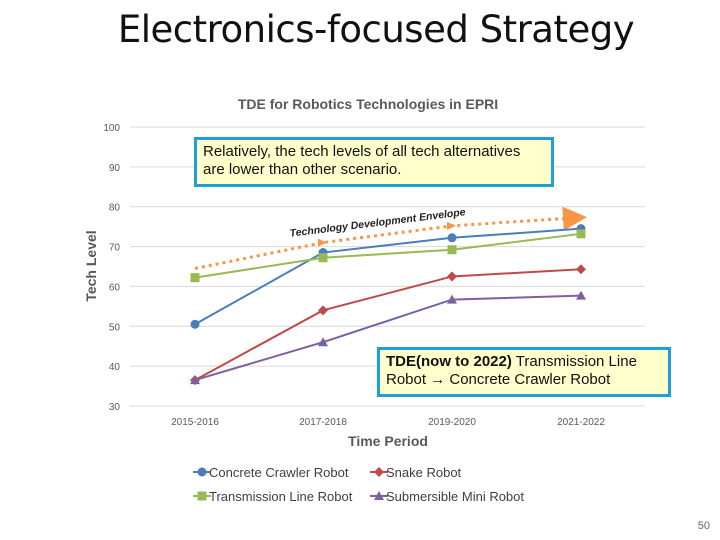 This screenshot has width=720, height=540. What do you see at coordinates (281, 496) in the screenshot?
I see `legend-label-transmission-line-robot: Transmission Line Robot` at bounding box center [281, 496].